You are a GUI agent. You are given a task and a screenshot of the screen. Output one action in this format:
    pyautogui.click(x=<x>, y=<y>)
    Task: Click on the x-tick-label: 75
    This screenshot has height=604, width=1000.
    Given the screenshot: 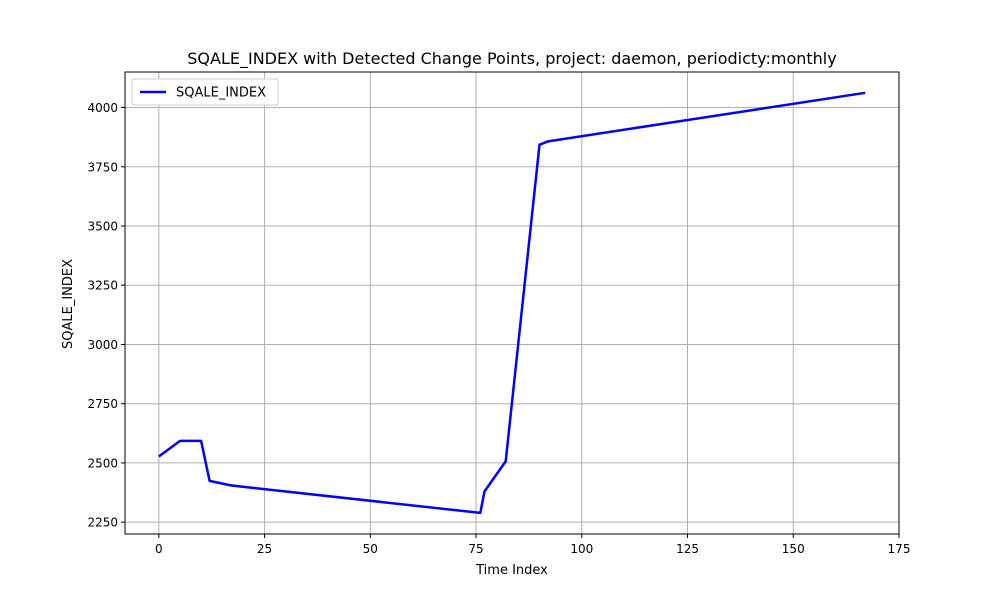 What is the action you would take?
    pyautogui.click(x=475, y=549)
    